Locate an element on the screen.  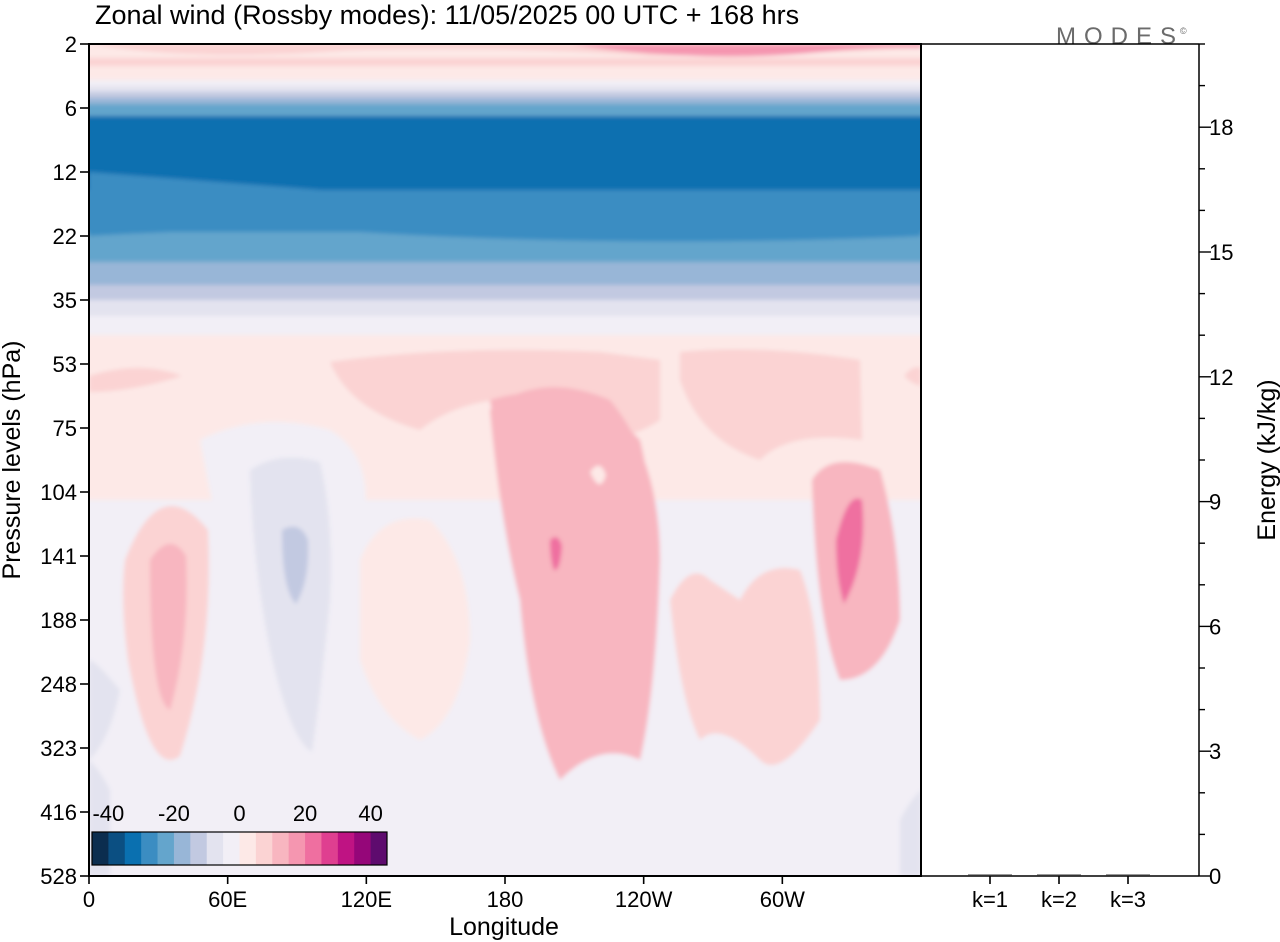
pressure-tick-label: 6 is located at coordinates (71, 108).